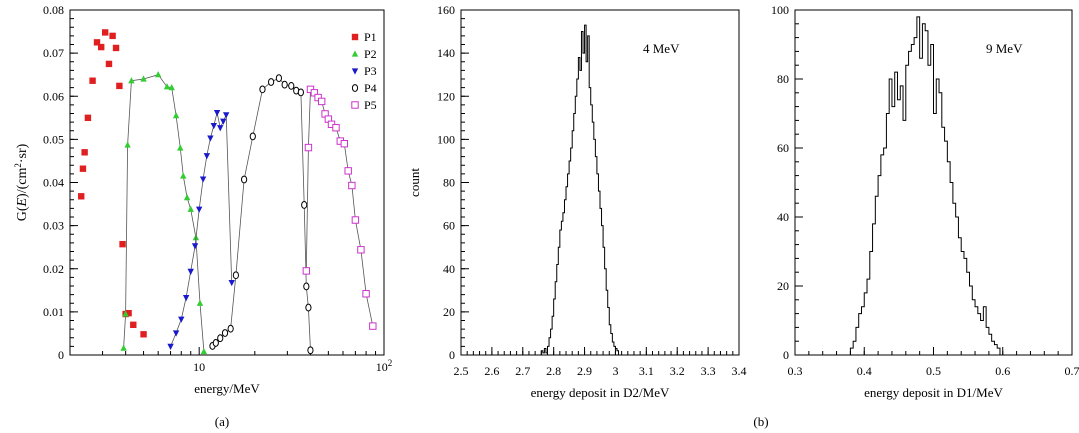 The height and width of the screenshot is (433, 1079). Describe the element at coordinates (522, 371) in the screenshot. I see `b1-xtick-label: 2.7` at that location.